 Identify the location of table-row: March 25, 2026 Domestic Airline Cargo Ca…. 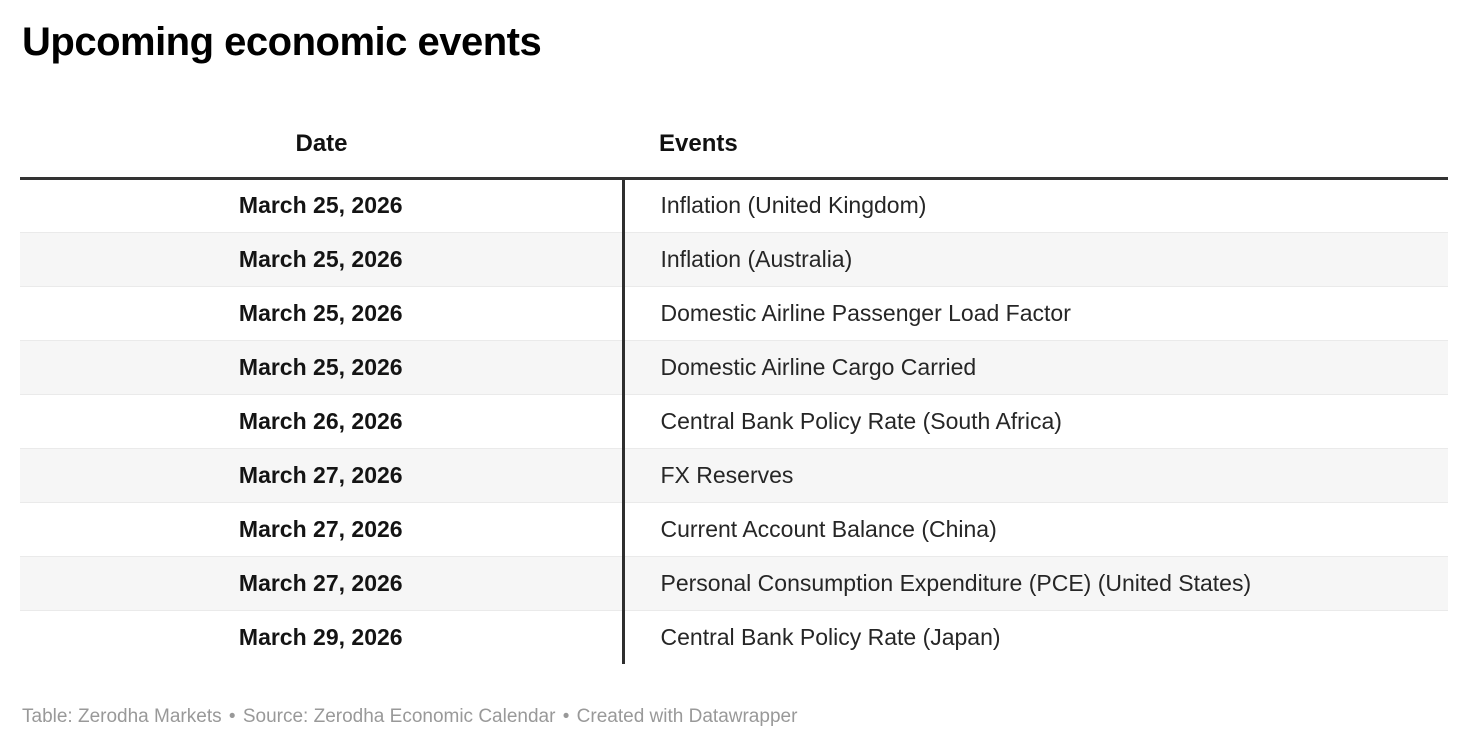
(734, 366).